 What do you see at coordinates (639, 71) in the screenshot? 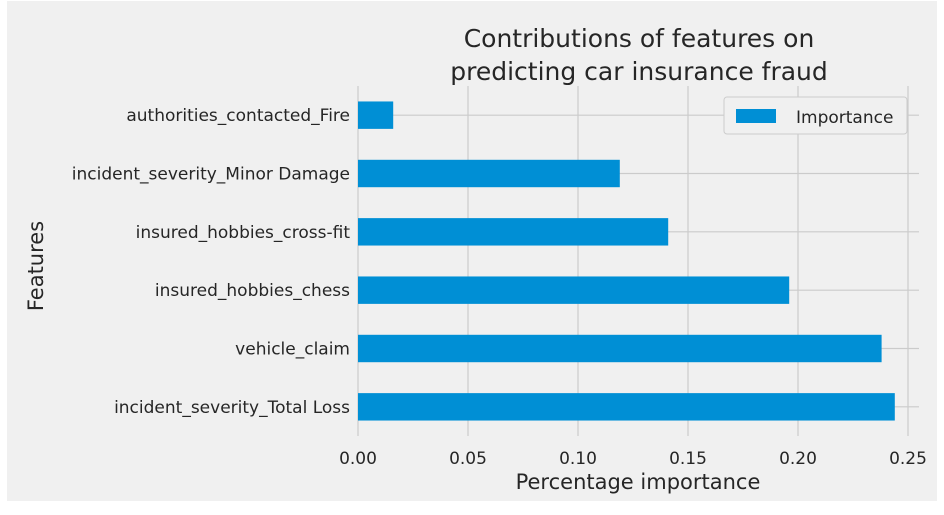
I see `chart-title-line-2: predicting car insurance fraud` at bounding box center [639, 71].